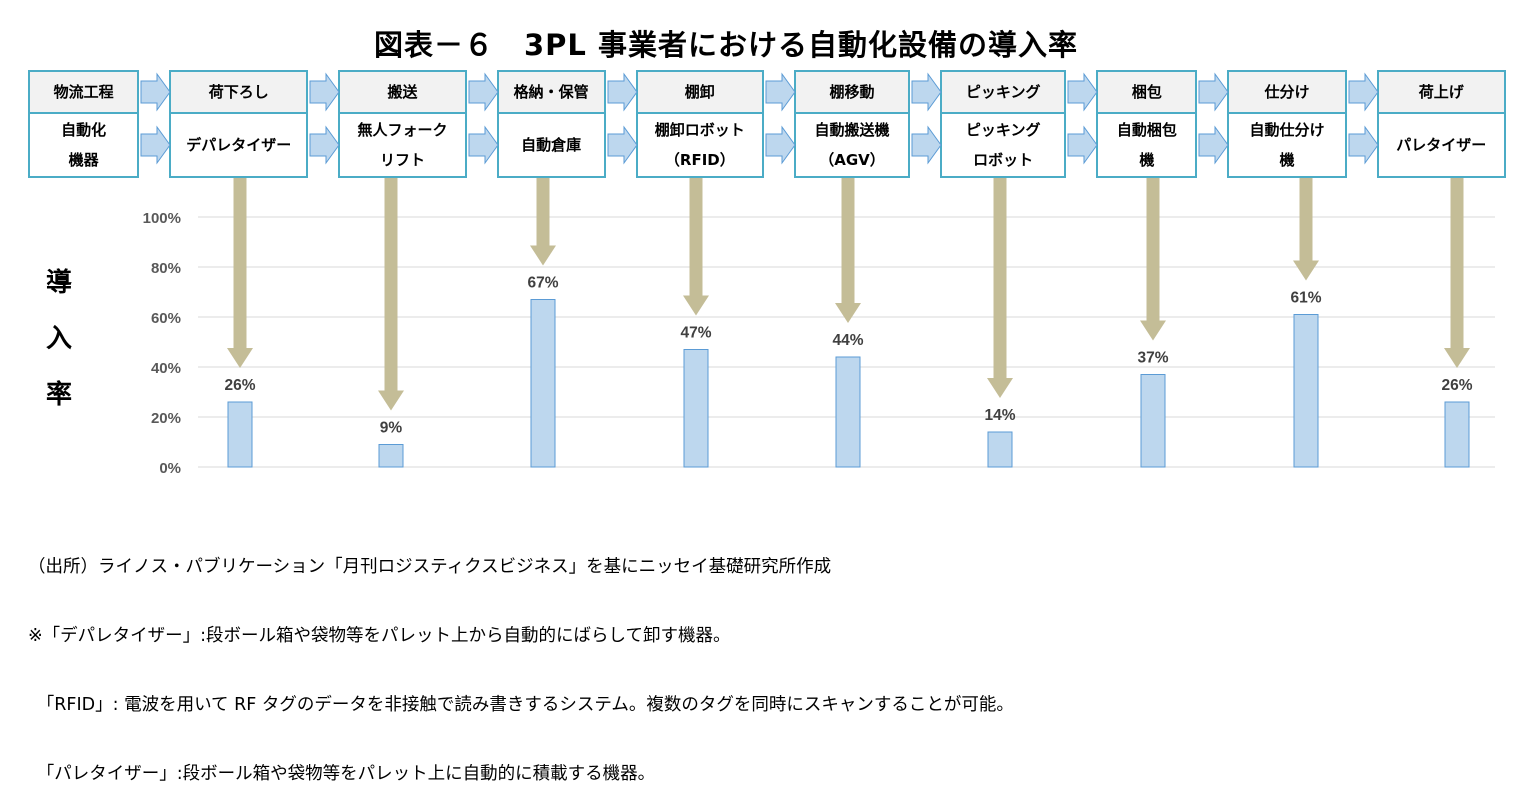 The width and height of the screenshot is (1536, 809). I want to click on equipment-cell-line: リフト, so click(402, 159).